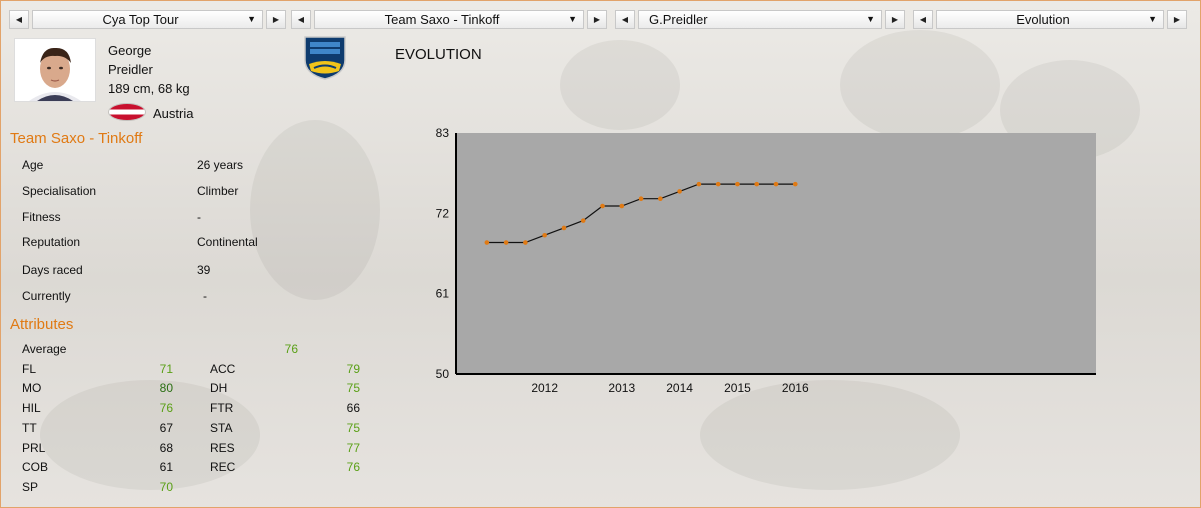  Describe the element at coordinates (42, 324) in the screenshot. I see `attributes-title: Attributes` at that location.